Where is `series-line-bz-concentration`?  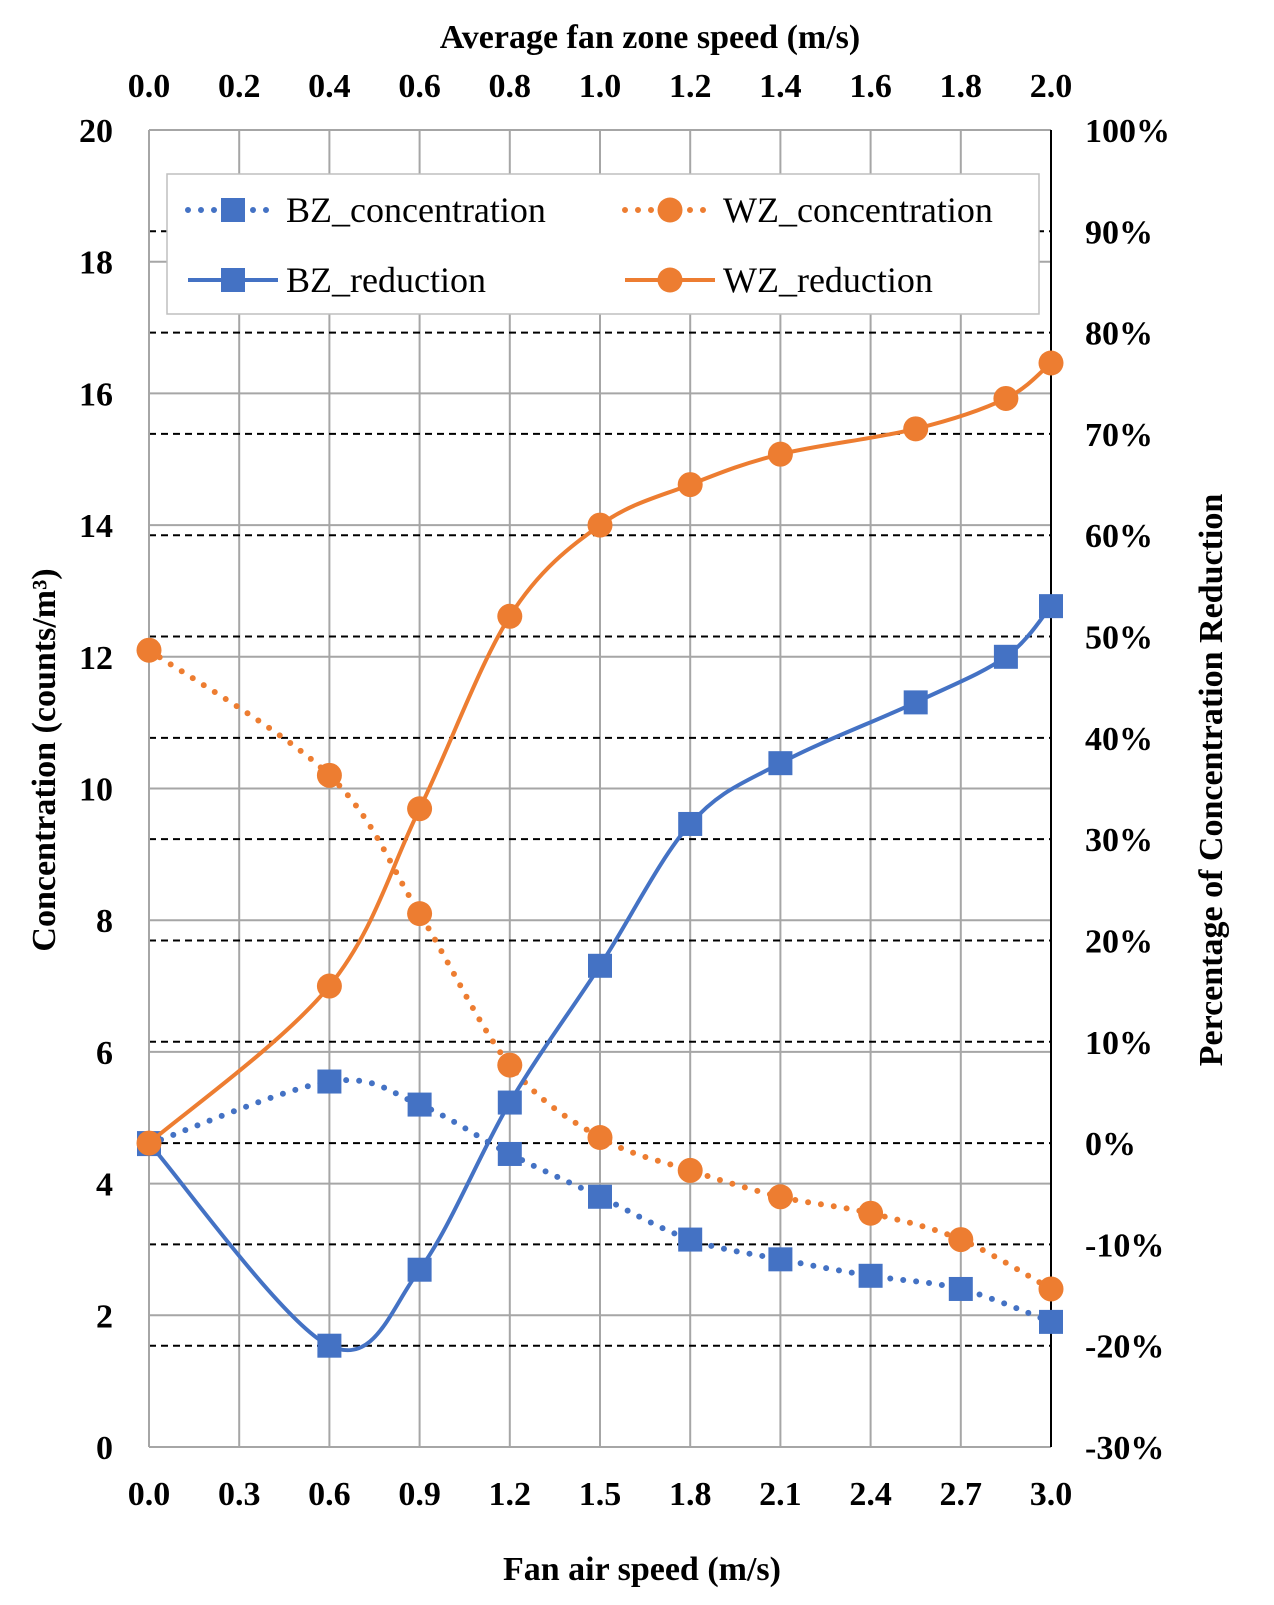
series-line-bz-concentration is located at coordinates (600, 1201).